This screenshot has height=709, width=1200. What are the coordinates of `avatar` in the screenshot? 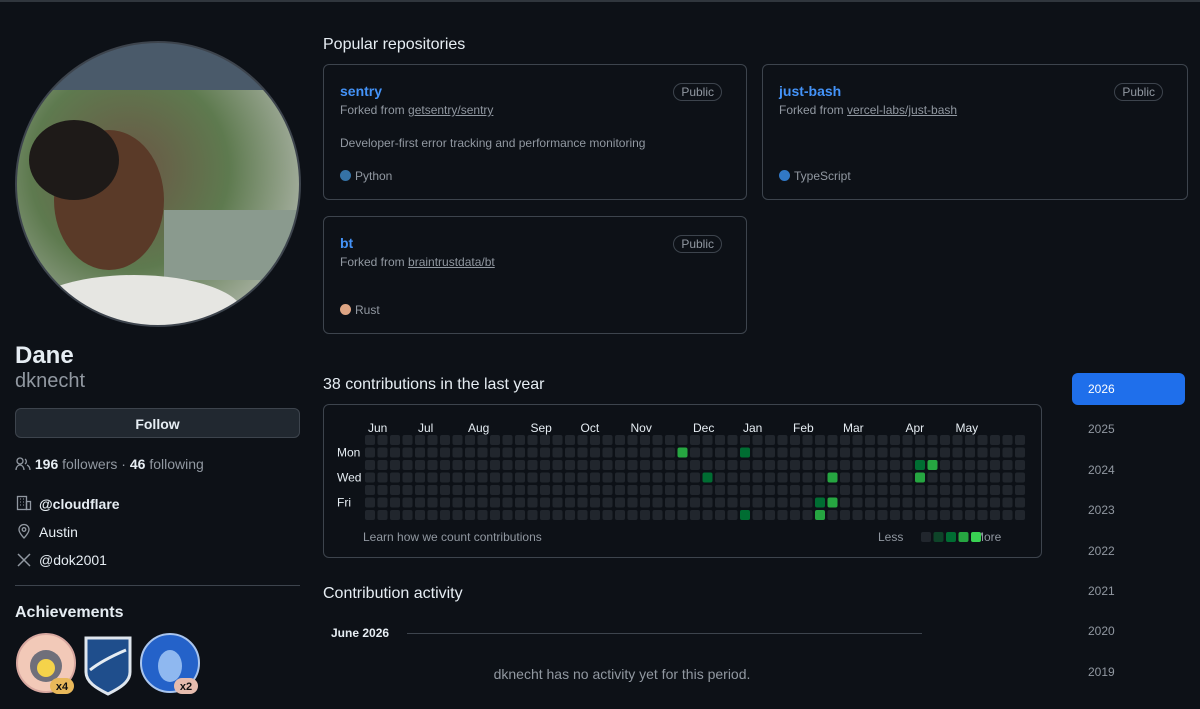 It's located at (159, 185).